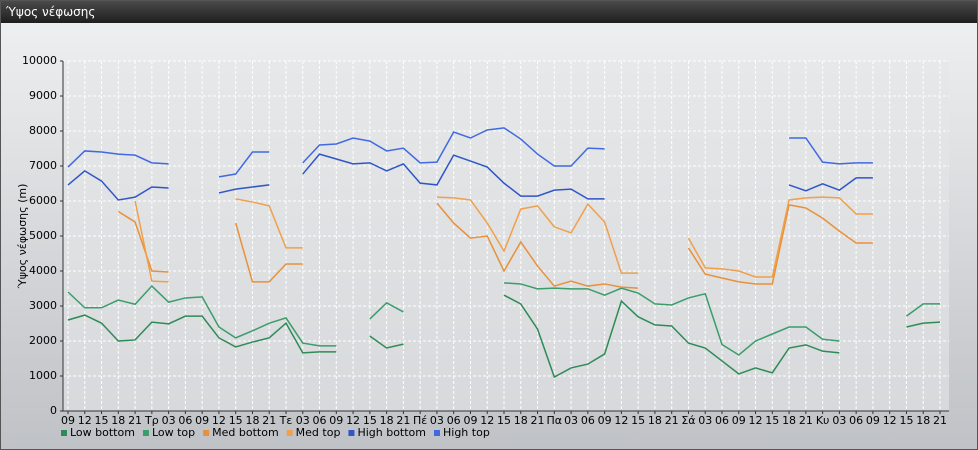 This screenshot has width=978, height=450. What do you see at coordinates (489, 12) in the screenshot?
I see `window-title: Ύψος νέφωσης` at bounding box center [489, 12].